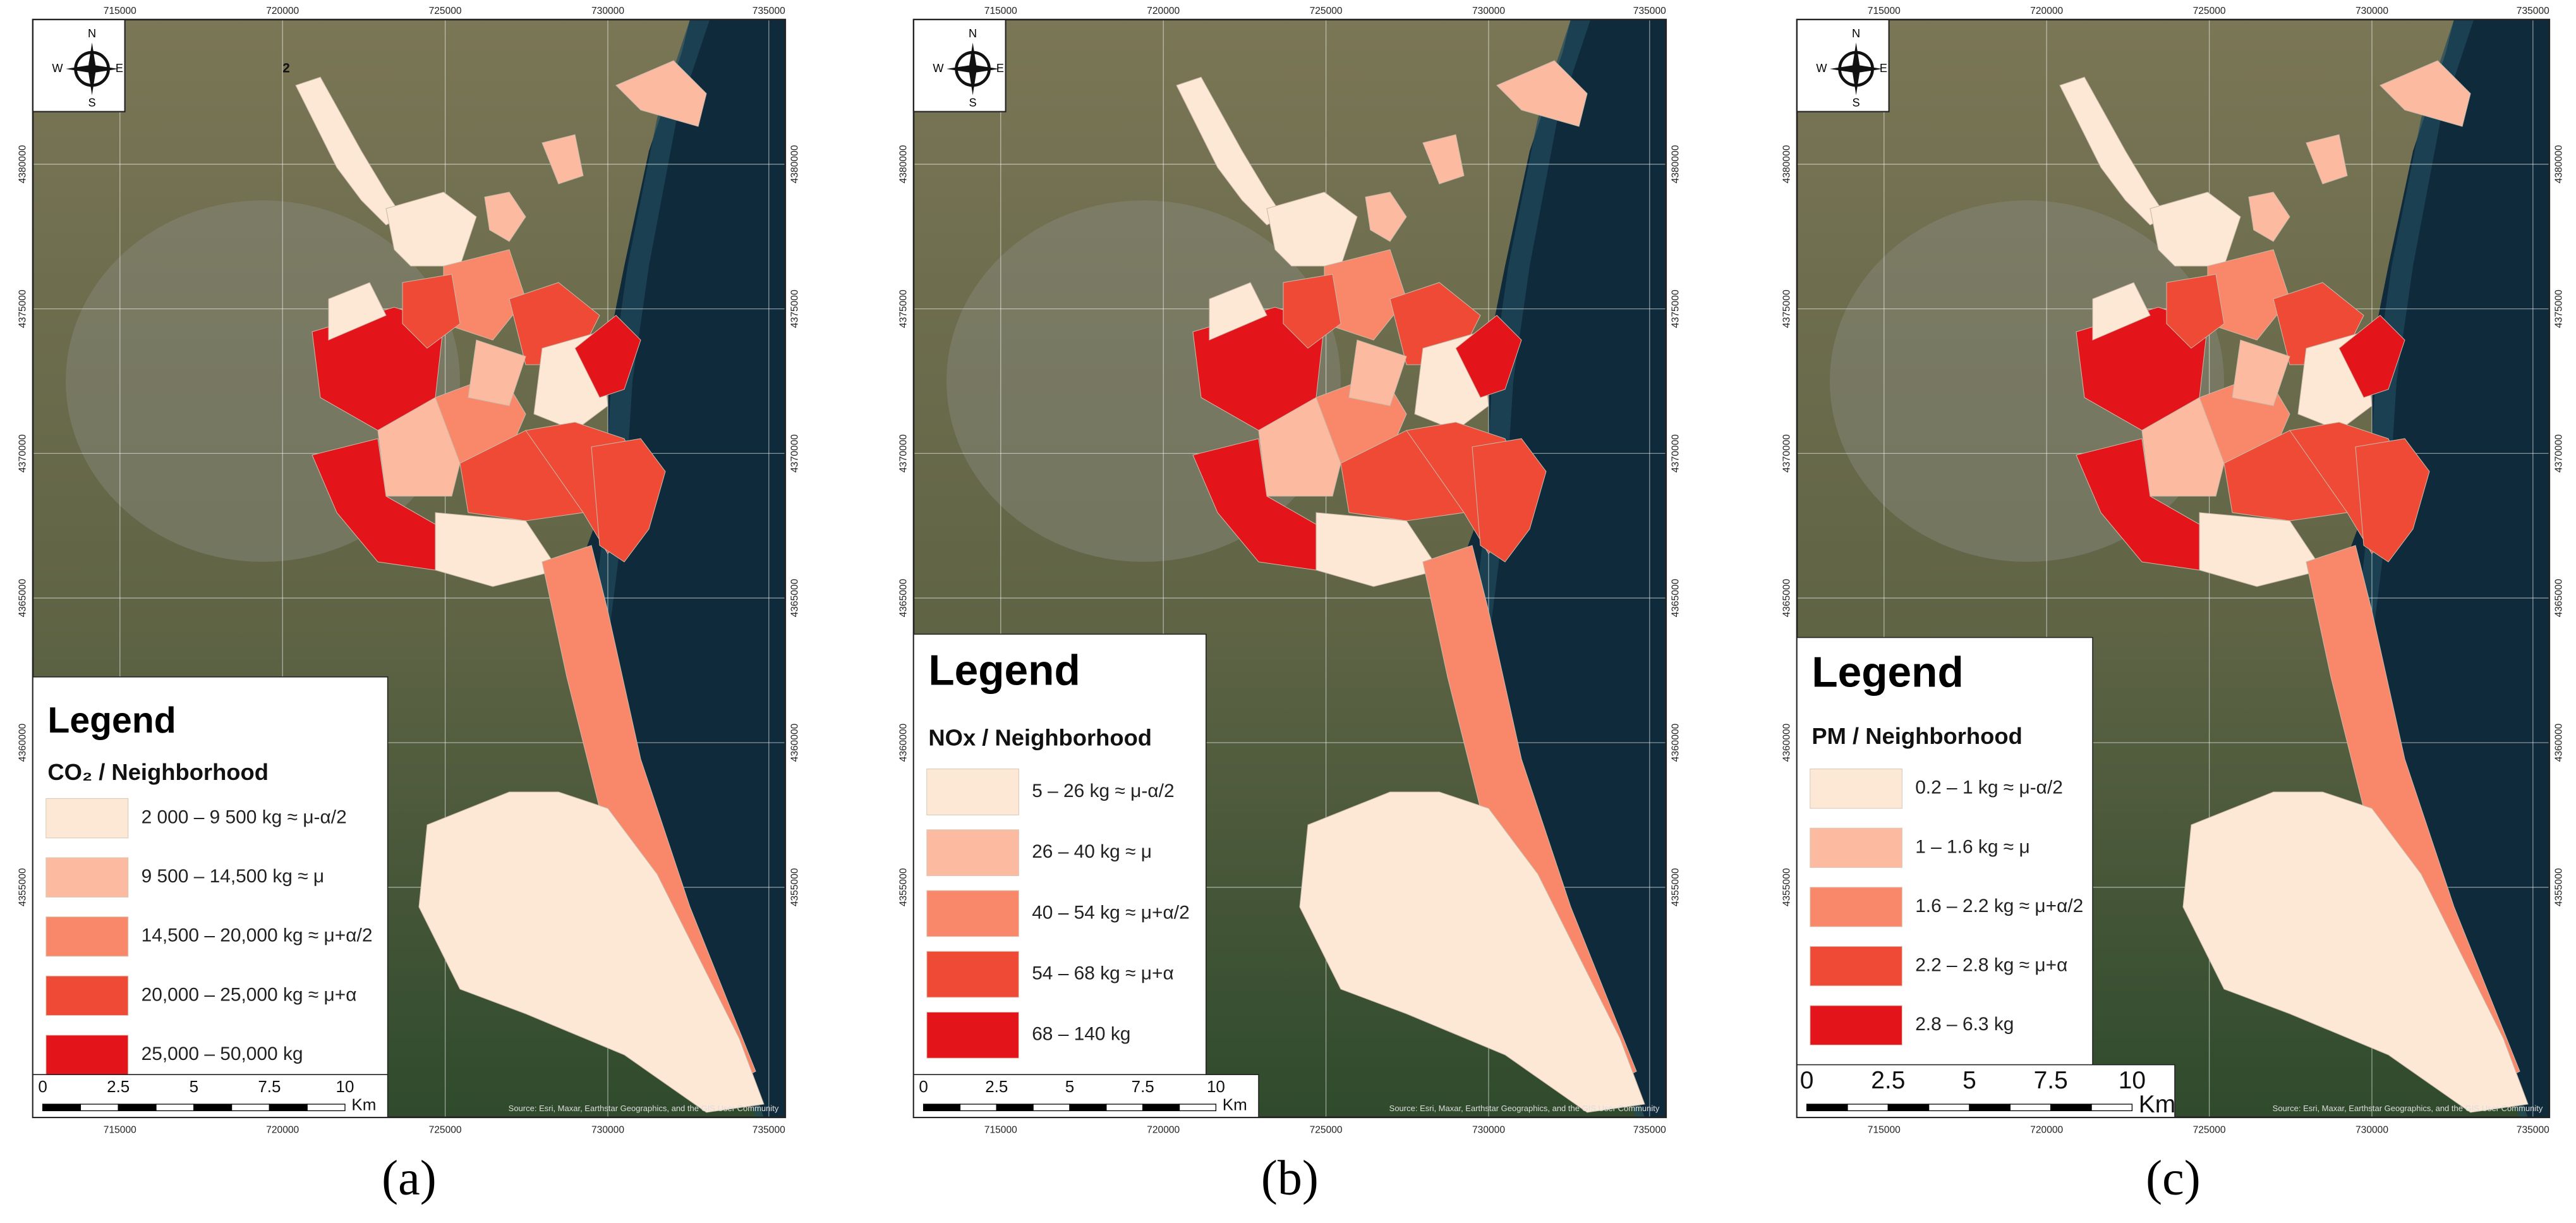 The height and width of the screenshot is (1223, 2576). What do you see at coordinates (1964, 1024) in the screenshot?
I see `legend-label: 2.8 – 6.3 kg` at bounding box center [1964, 1024].